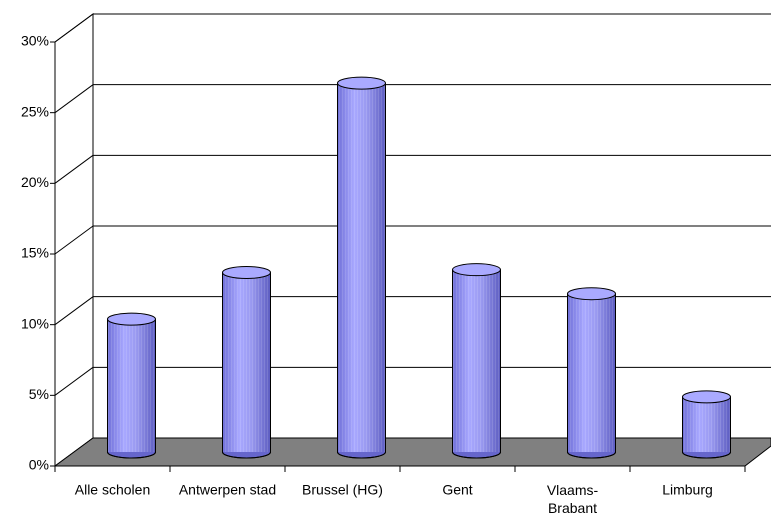 The height and width of the screenshot is (517, 771). What do you see at coordinates (35, 41) in the screenshot?
I see `y-tick-label: 30%` at bounding box center [35, 41].